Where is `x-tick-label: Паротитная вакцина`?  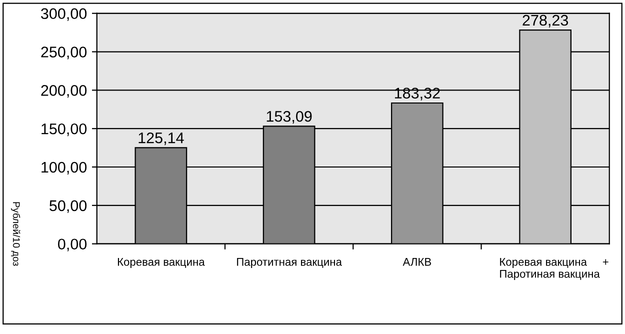
x-tick-label: Паротитная вакцина is located at coordinates (289, 263).